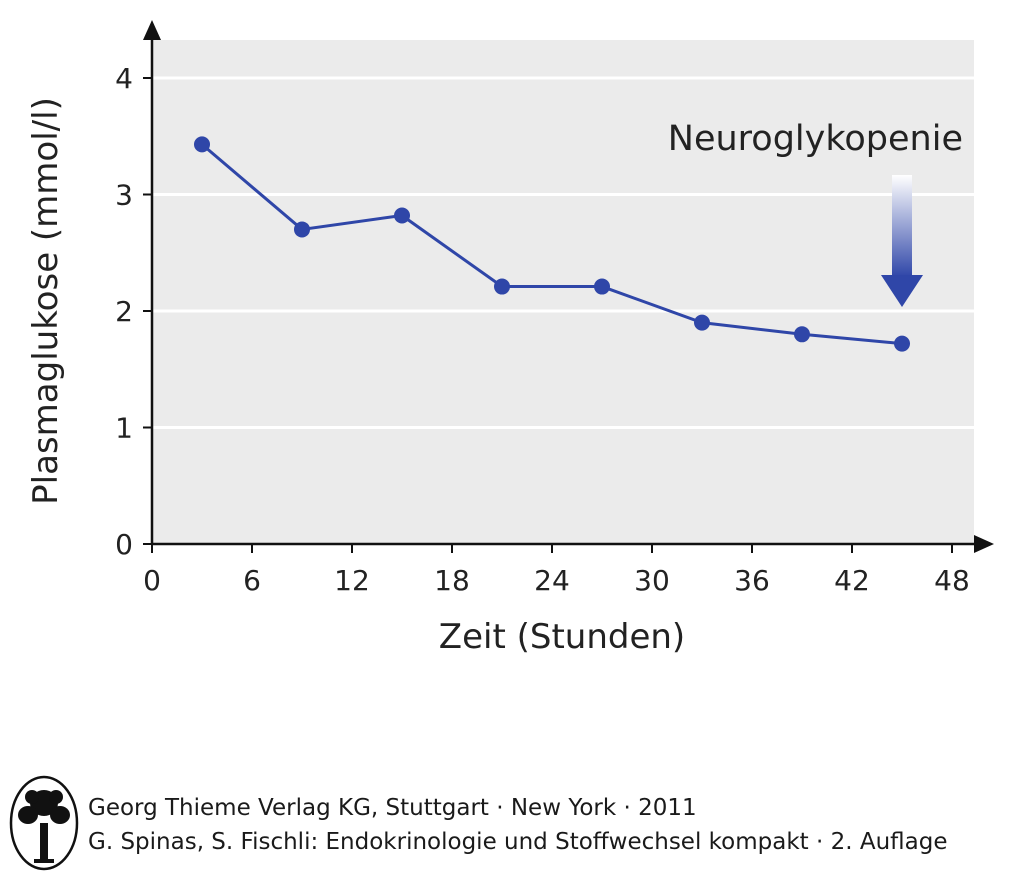 This screenshot has height=886, width=1024. What do you see at coordinates (815, 139) in the screenshot?
I see `annotation-label: Neuroglykopenie` at bounding box center [815, 139].